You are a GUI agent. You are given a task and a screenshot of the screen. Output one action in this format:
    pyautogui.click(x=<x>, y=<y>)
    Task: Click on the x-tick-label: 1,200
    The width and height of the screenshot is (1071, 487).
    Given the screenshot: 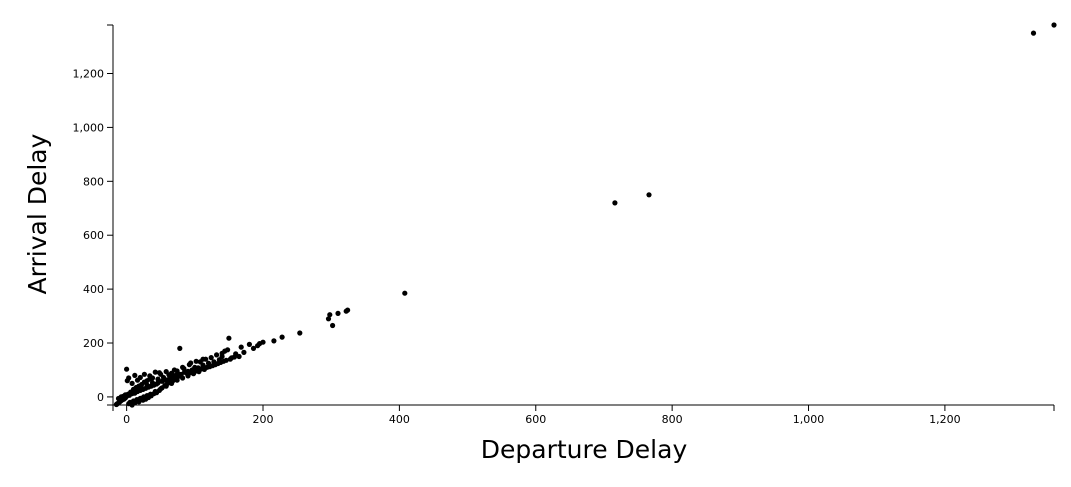 What is the action you would take?
    pyautogui.click(x=945, y=419)
    